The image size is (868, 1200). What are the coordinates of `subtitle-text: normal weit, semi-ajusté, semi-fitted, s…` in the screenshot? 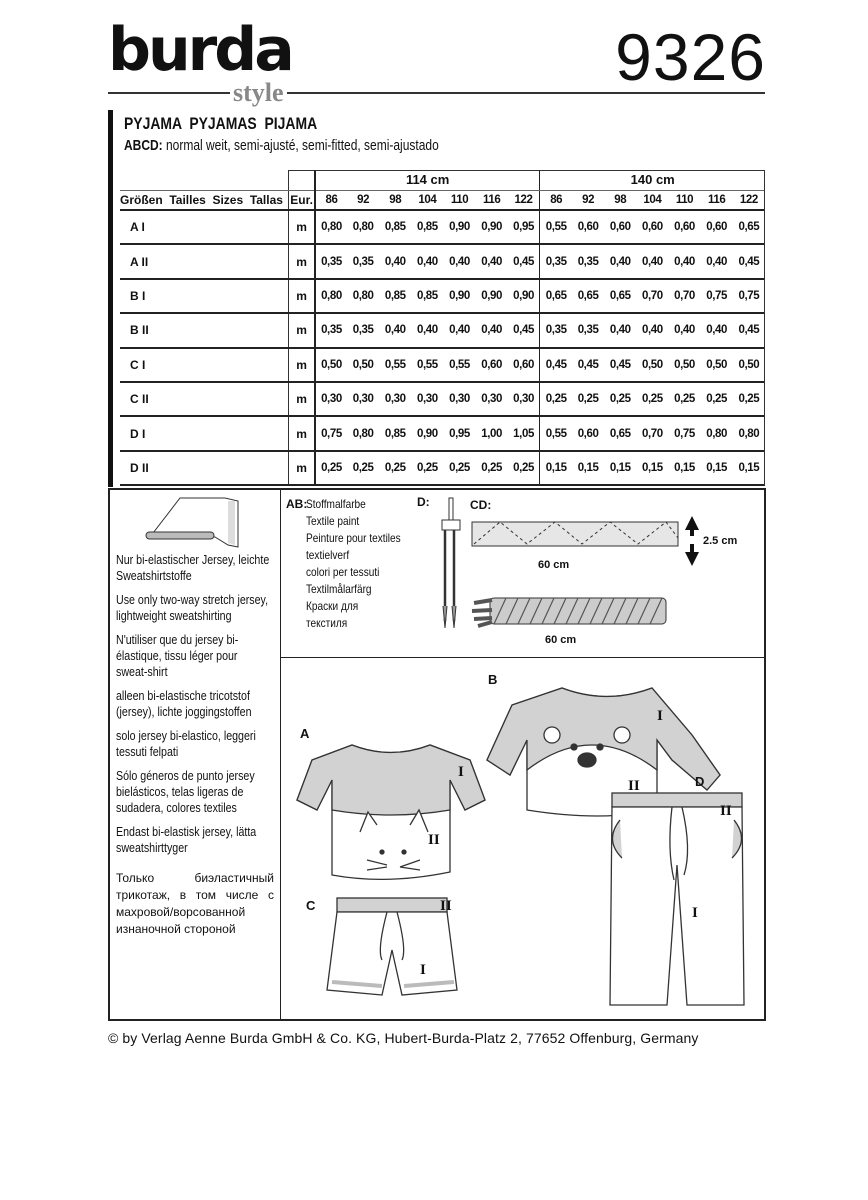 It's located at (300, 145).